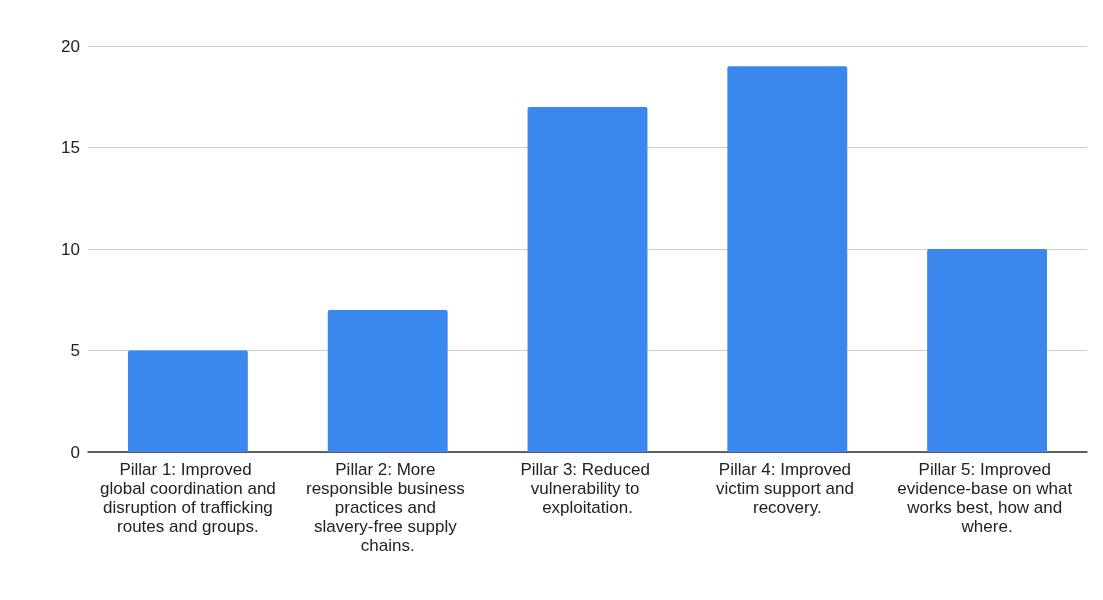 This screenshot has width=1103, height=600. Describe the element at coordinates (188, 498) in the screenshot. I see `x-tick-label: Pillar 1: Improved global coordination and disruption of trafficking routes and groups.` at that location.